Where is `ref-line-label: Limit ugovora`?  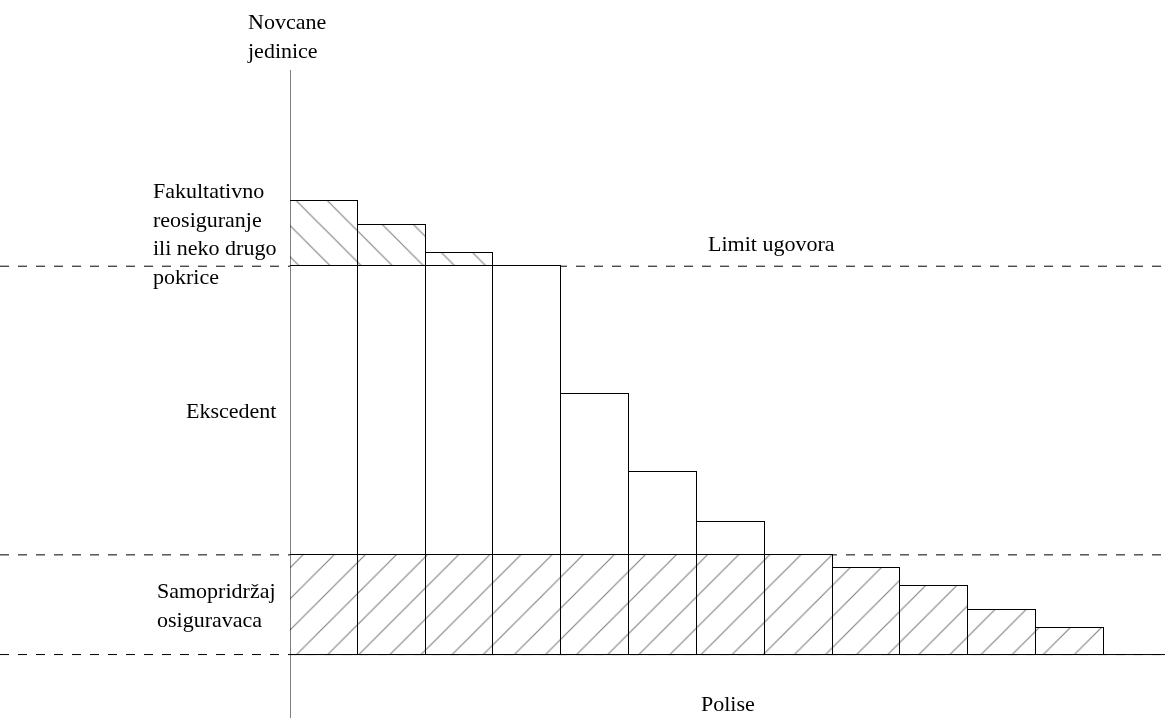
ref-line-label: Limit ugovora is located at coordinates (771, 243).